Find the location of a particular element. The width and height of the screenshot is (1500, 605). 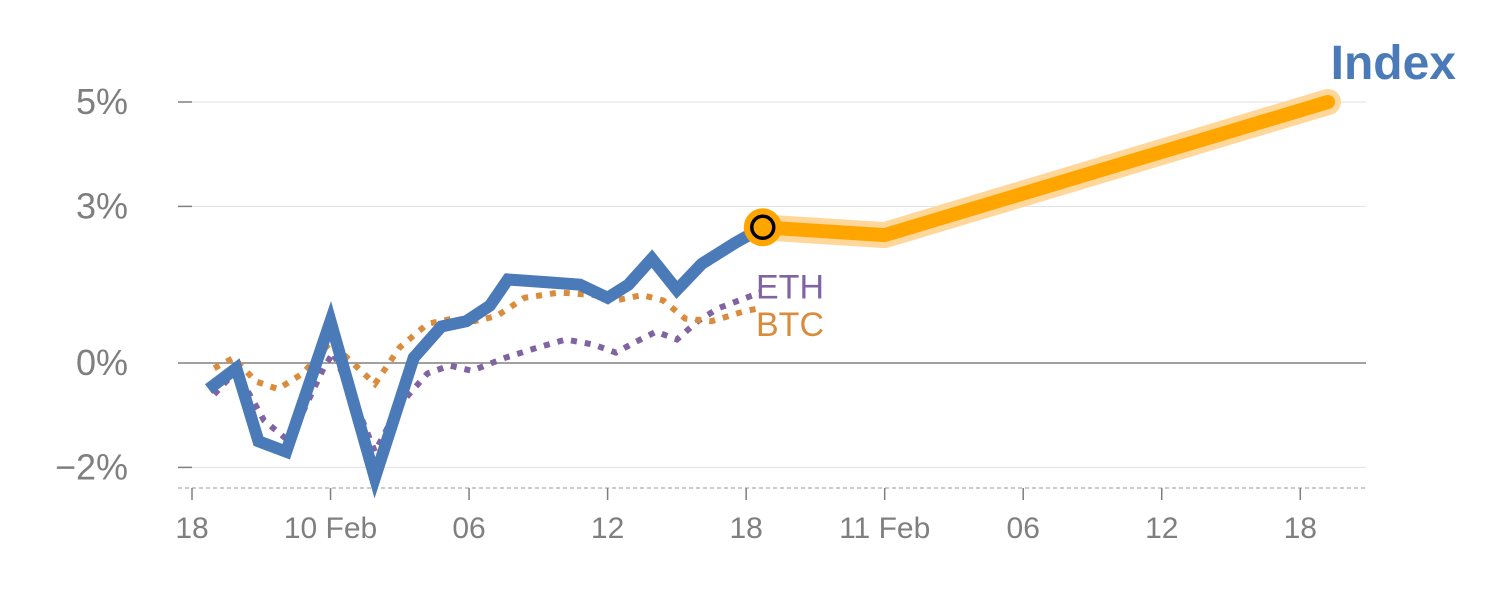

ytick-label: 0% is located at coordinates (102, 362).